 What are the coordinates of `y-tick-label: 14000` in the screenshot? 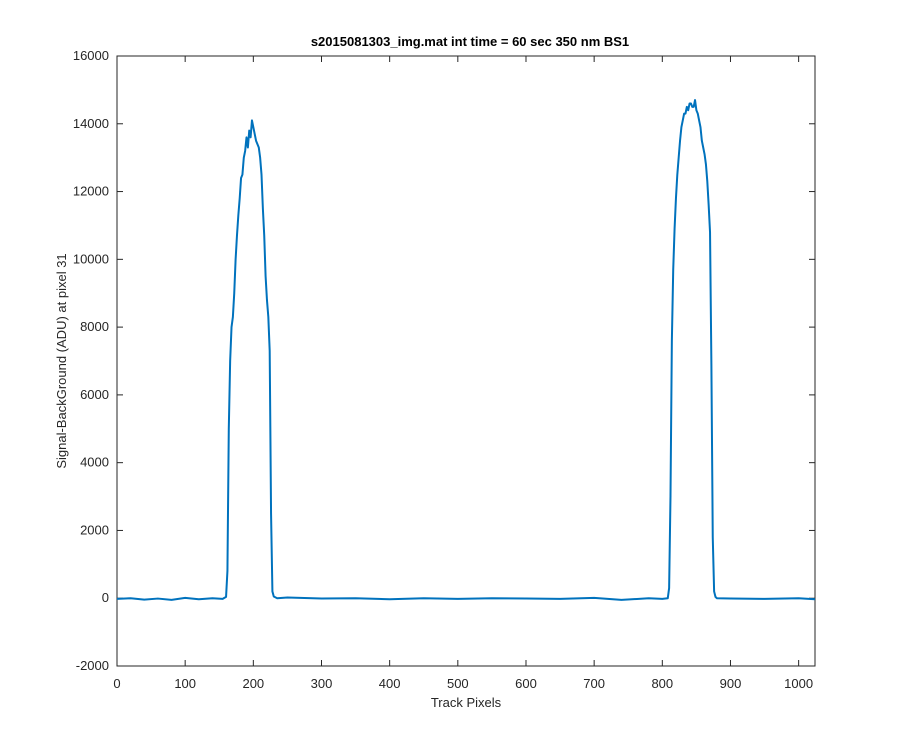 It's located at (91, 123).